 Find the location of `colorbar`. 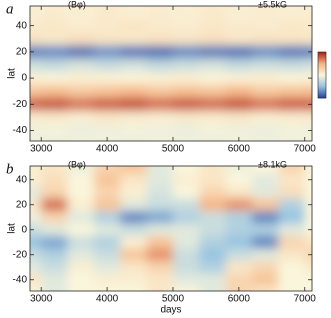

colorbar is located at coordinates (322, 75).